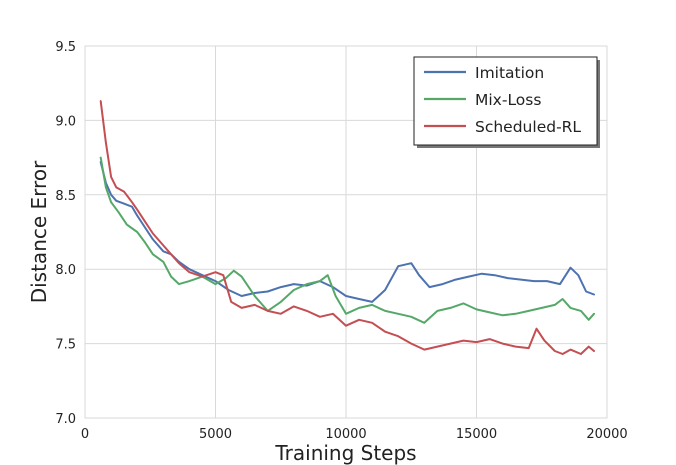  I want to click on y-tick-label: 8.5, so click(65, 196).